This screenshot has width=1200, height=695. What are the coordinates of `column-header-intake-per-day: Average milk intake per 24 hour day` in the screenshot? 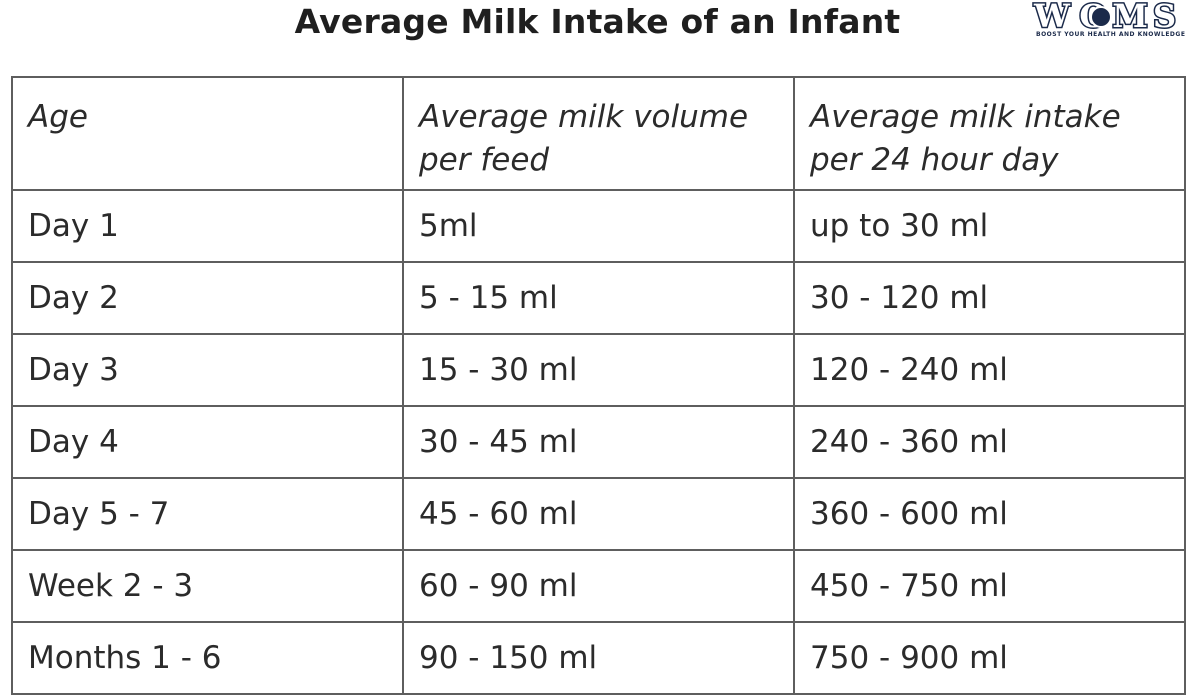 It's located at (989, 133).